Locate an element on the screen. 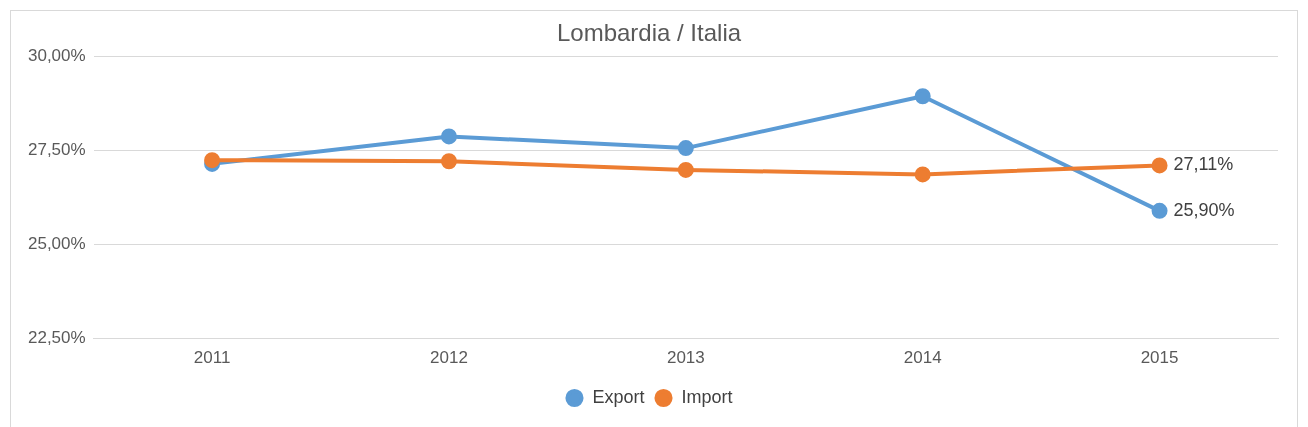 The width and height of the screenshot is (1308, 427). y-tick-label: 27,50% is located at coordinates (56, 150).